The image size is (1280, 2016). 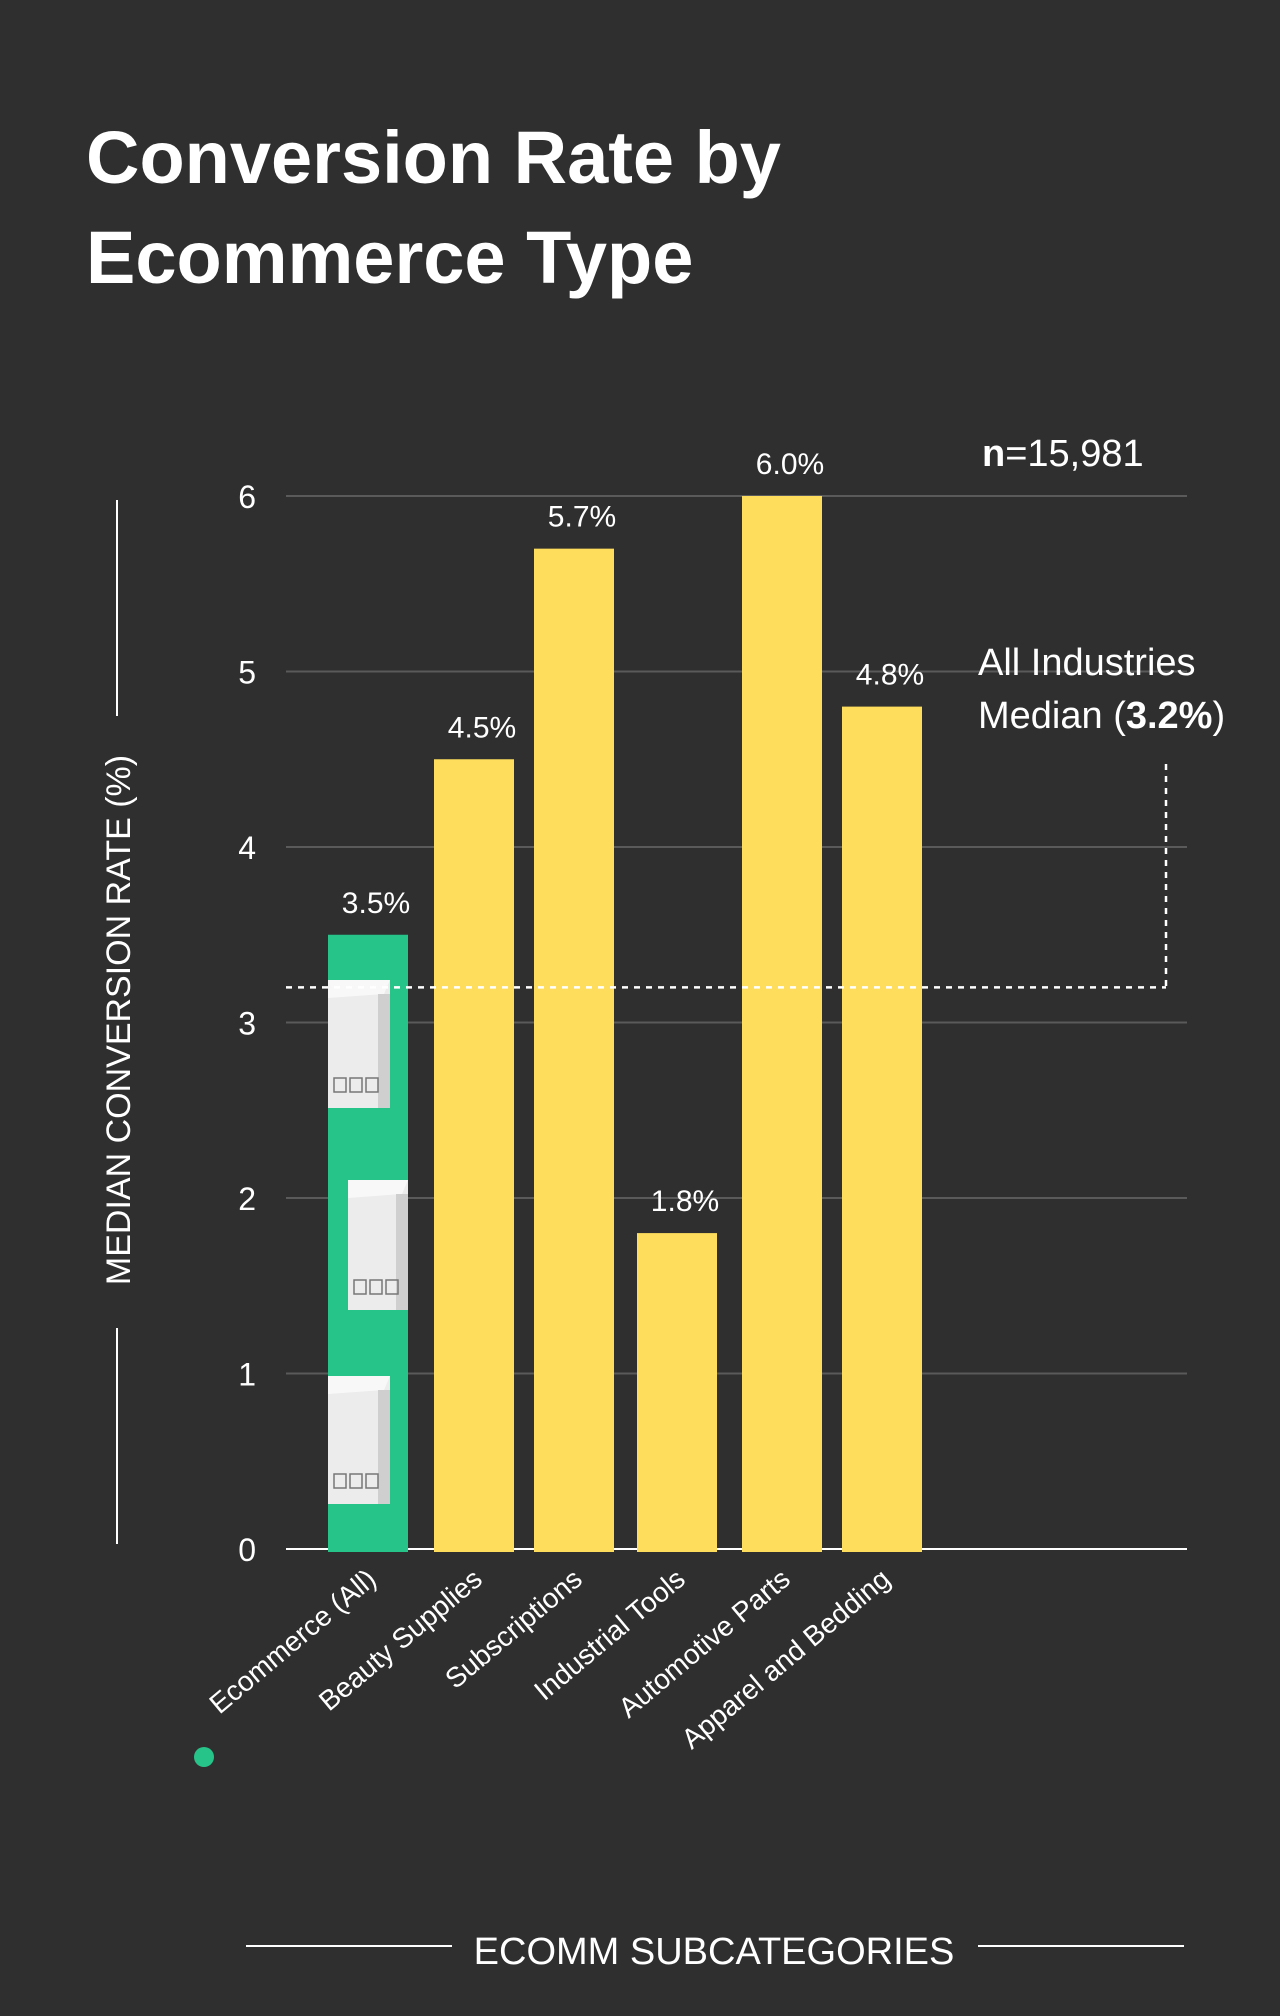 What do you see at coordinates (378, 1245) in the screenshot?
I see `box-icon-middle` at bounding box center [378, 1245].